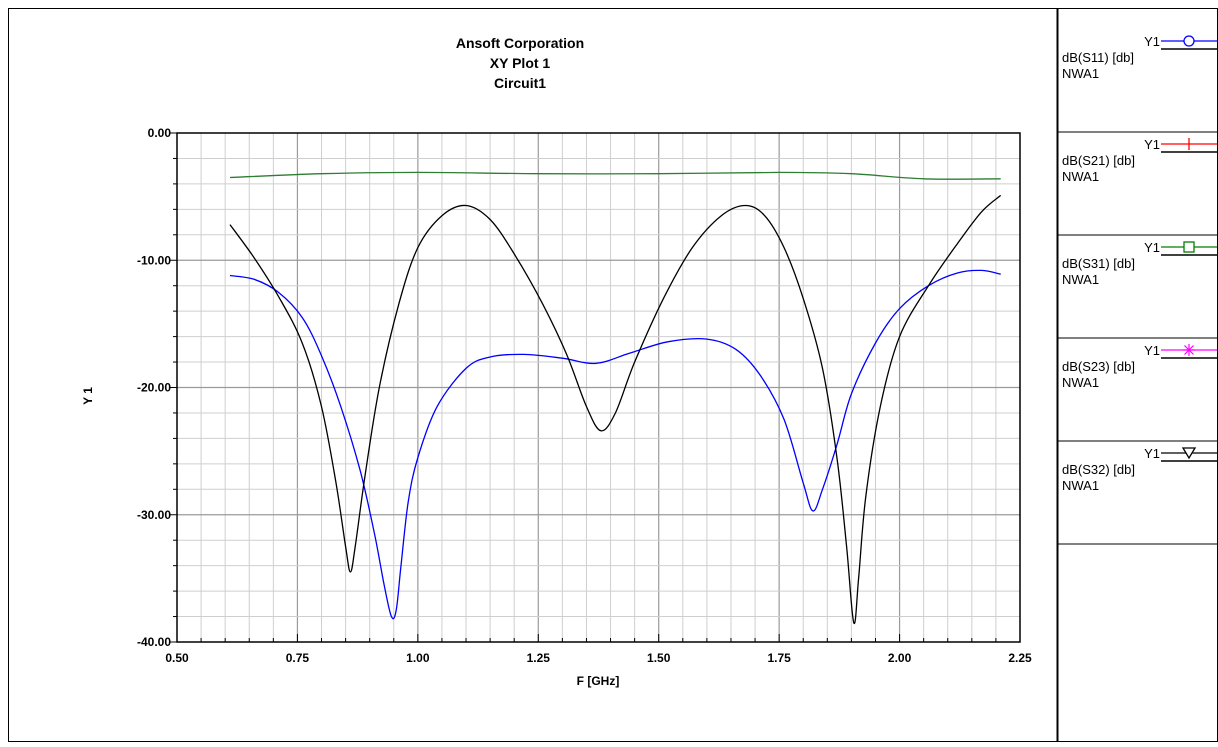 The height and width of the screenshot is (747, 1218). I want to click on legend-entry: Y1 dB(S31) [db]NWA1, so click(1138, 289).